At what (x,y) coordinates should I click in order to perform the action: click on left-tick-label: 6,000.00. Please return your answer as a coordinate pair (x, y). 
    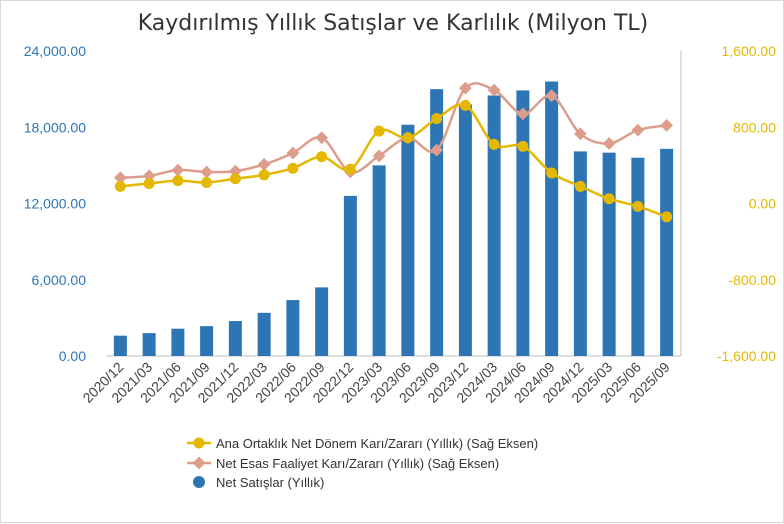
    Looking at the image, I should click on (59, 280).